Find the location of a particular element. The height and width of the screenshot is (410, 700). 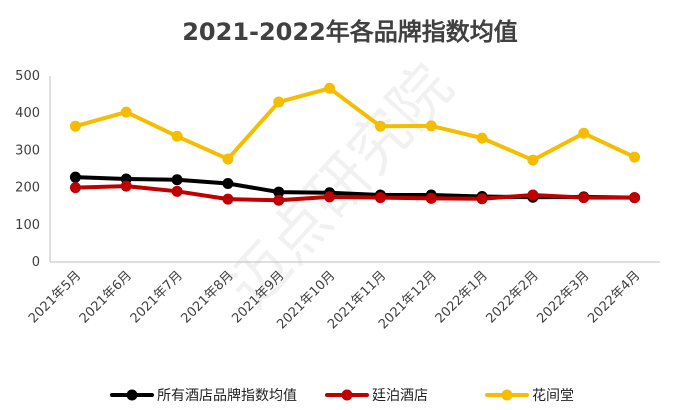

y-tick-label: 300 is located at coordinates (27, 150).